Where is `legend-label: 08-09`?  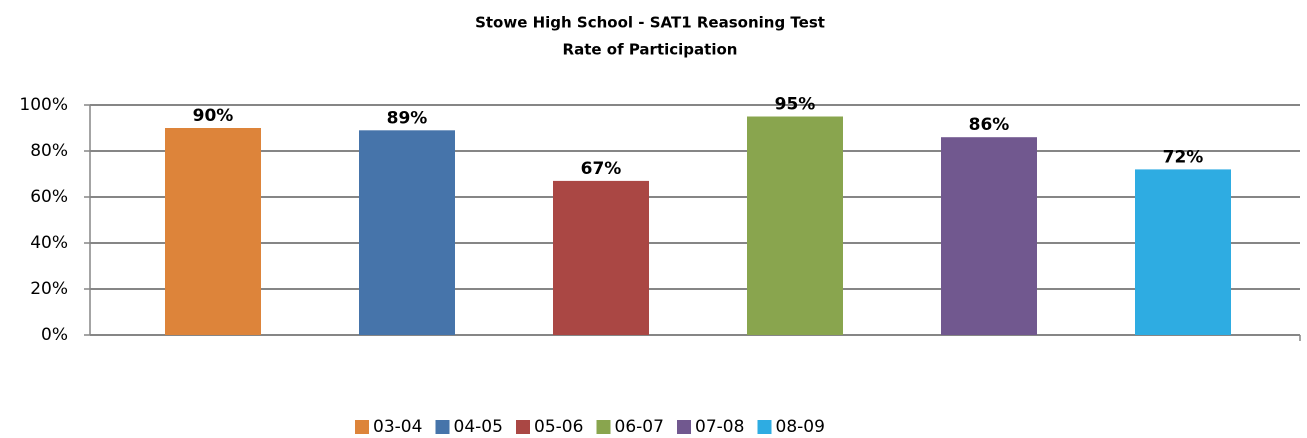 legend-label: 08-09 is located at coordinates (800, 427).